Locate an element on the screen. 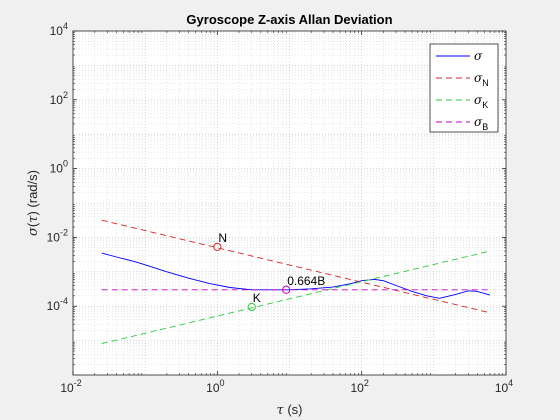  y-axis-label-tau: τ is located at coordinates (33, 219).